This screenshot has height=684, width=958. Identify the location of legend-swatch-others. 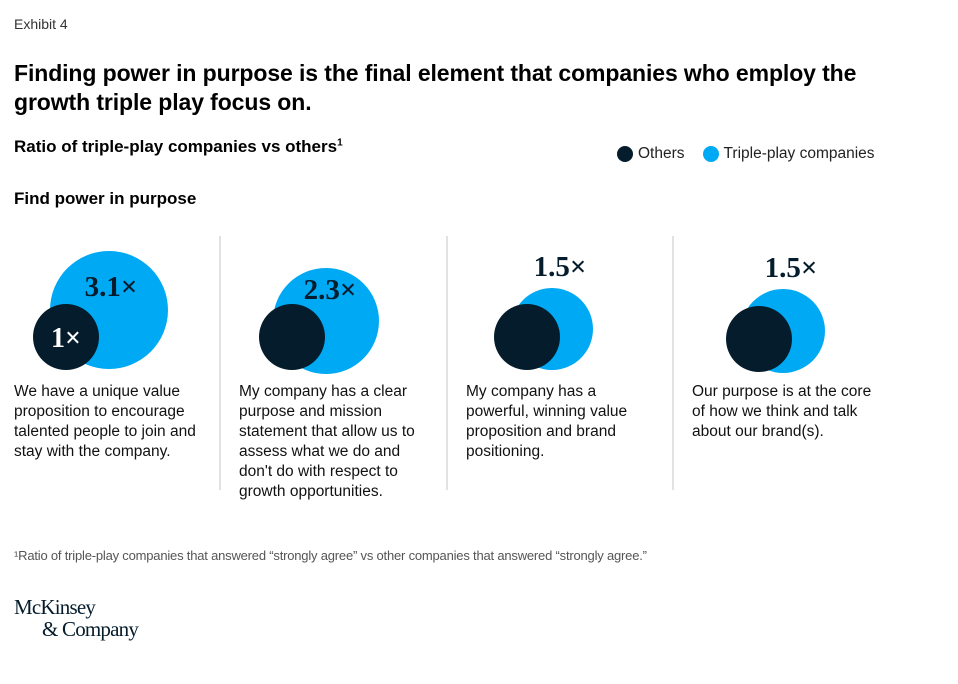
(625, 154).